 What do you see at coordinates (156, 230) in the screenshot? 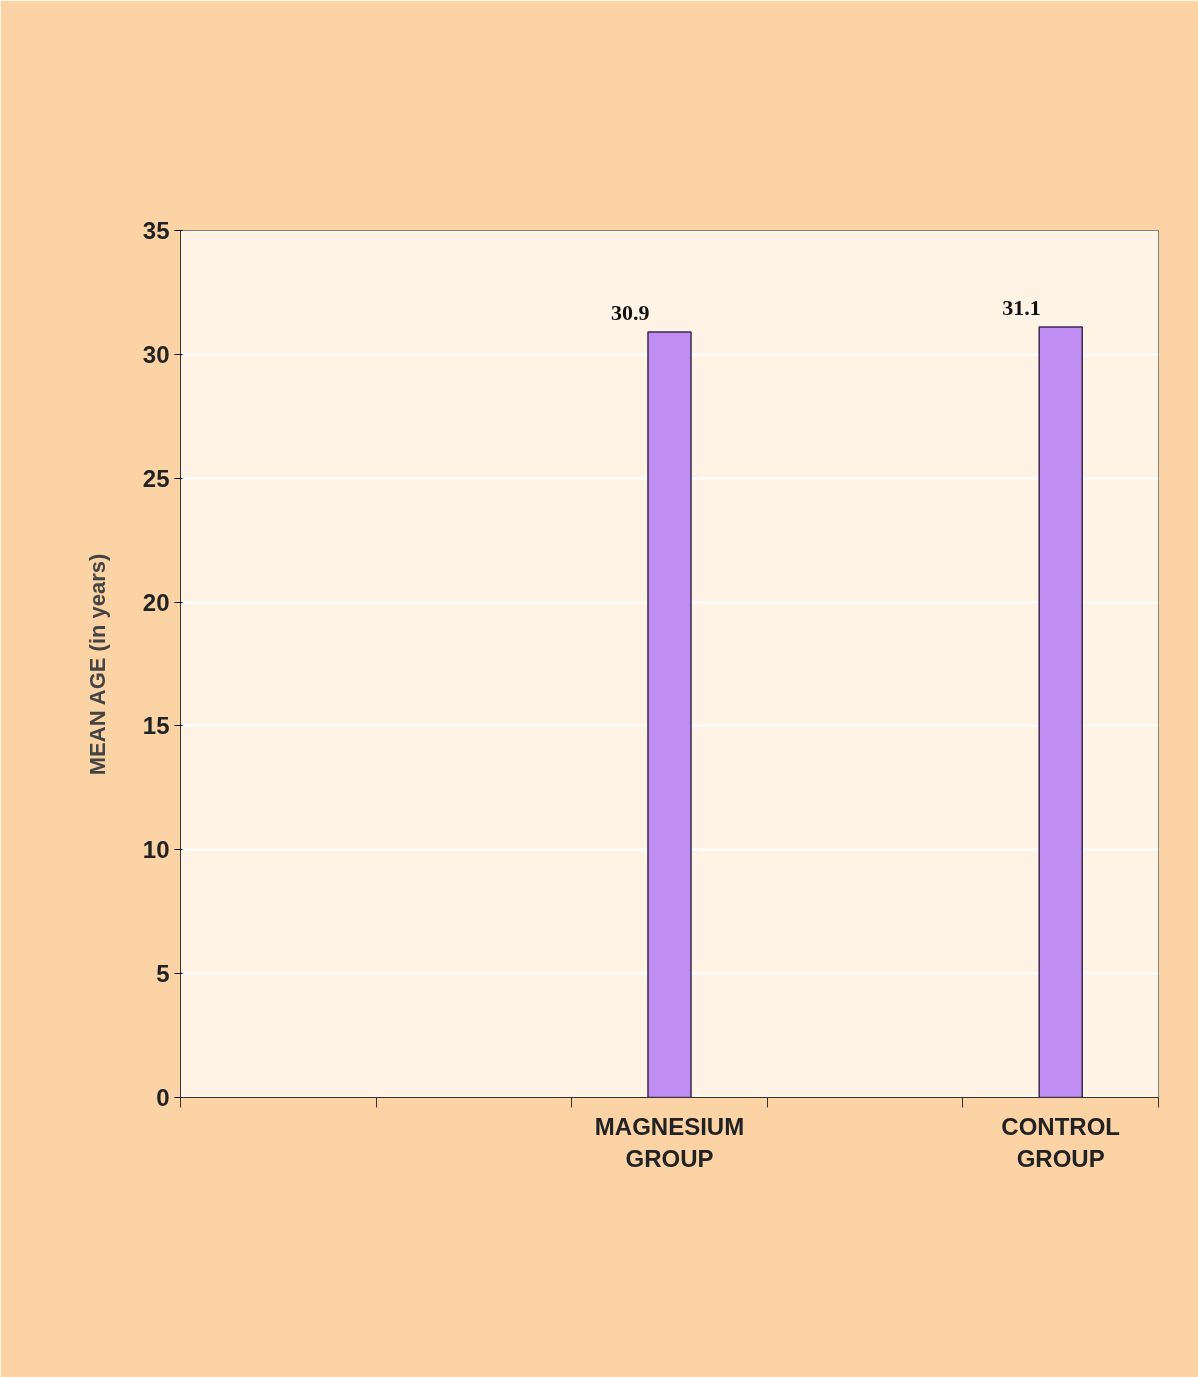
I see `y-tick-label: 35` at bounding box center [156, 230].